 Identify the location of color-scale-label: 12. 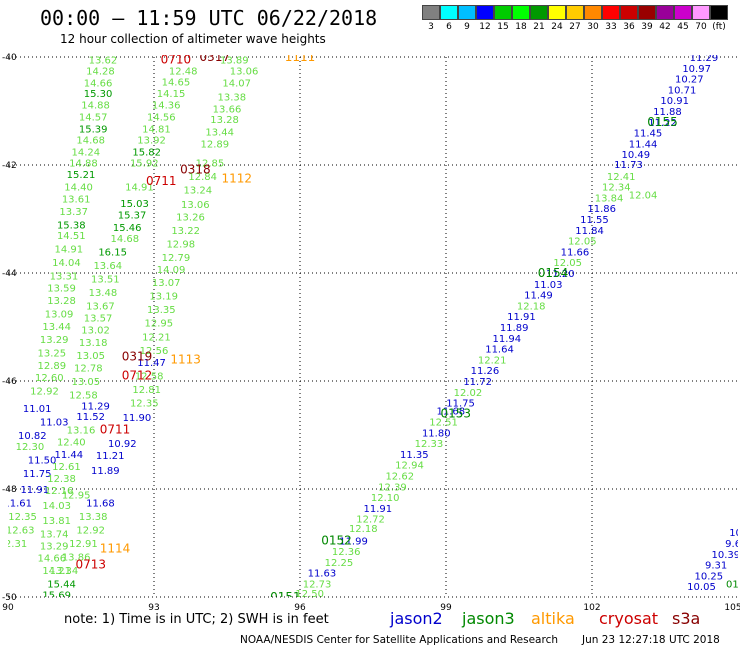
(485, 27).